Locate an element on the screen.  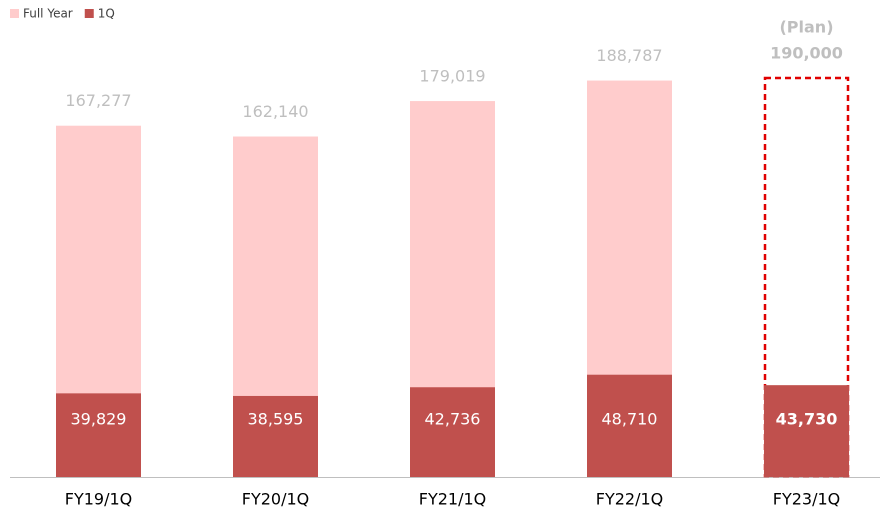
x-tick-label: FY20/1Q is located at coordinates (276, 499).